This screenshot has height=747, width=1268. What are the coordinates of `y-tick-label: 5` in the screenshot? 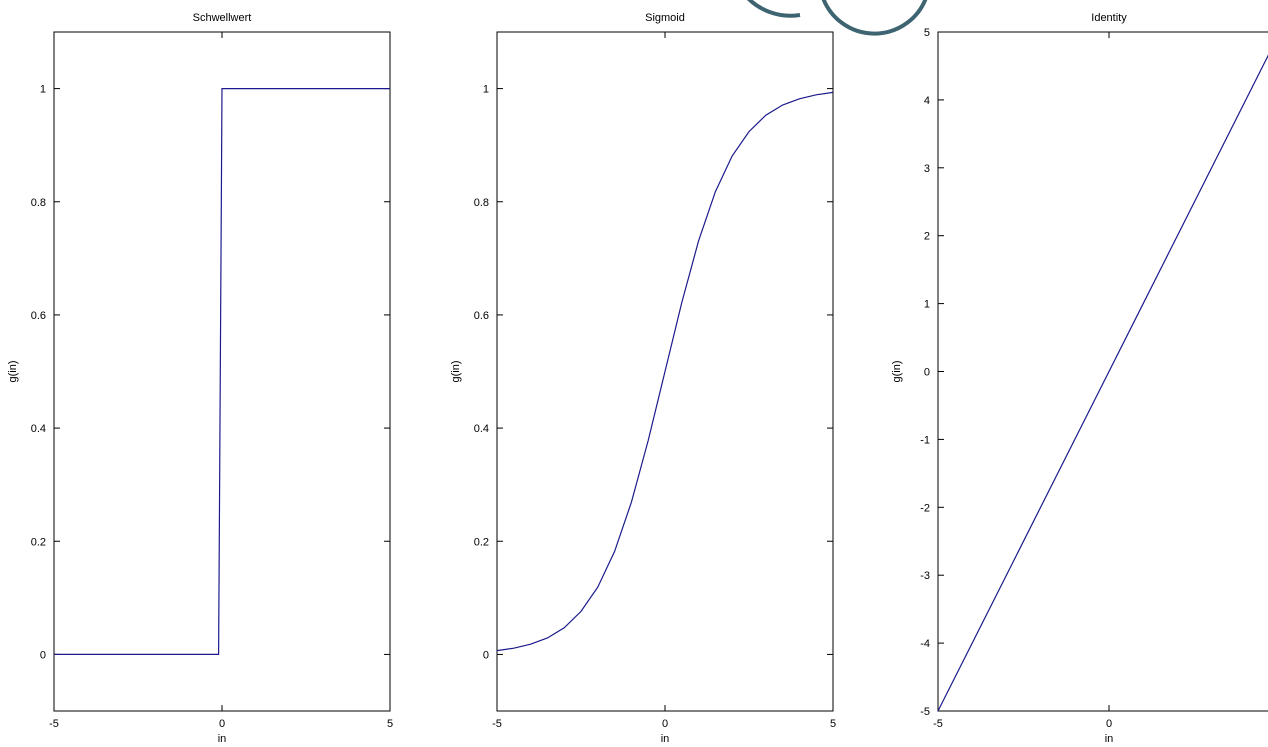 It's located at (927, 33).